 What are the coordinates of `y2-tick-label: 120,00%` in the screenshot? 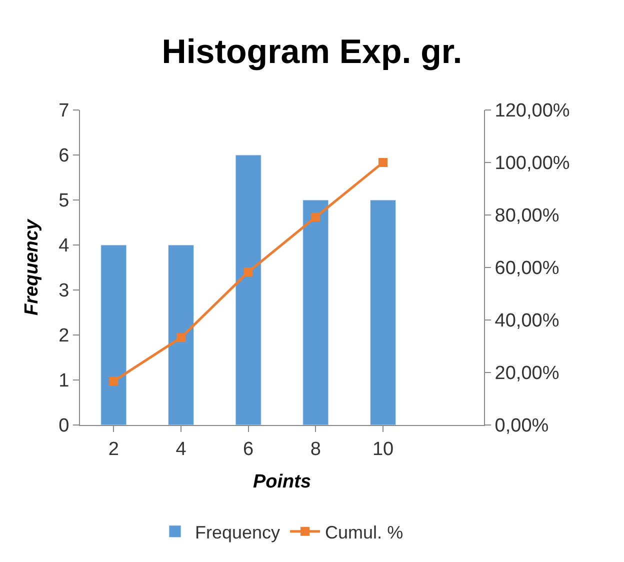 It's located at (532, 111).